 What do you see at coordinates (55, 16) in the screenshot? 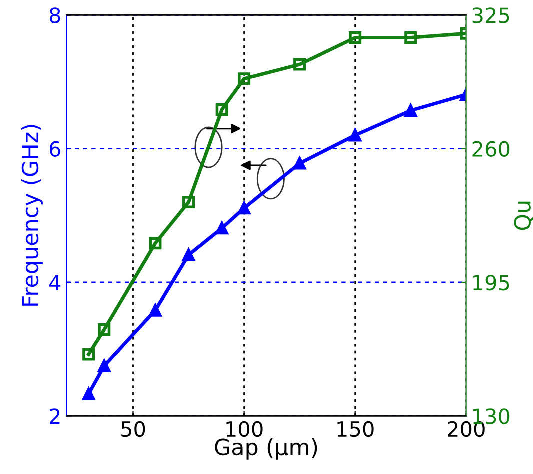
I see `y-tick-label: 8` at bounding box center [55, 16].